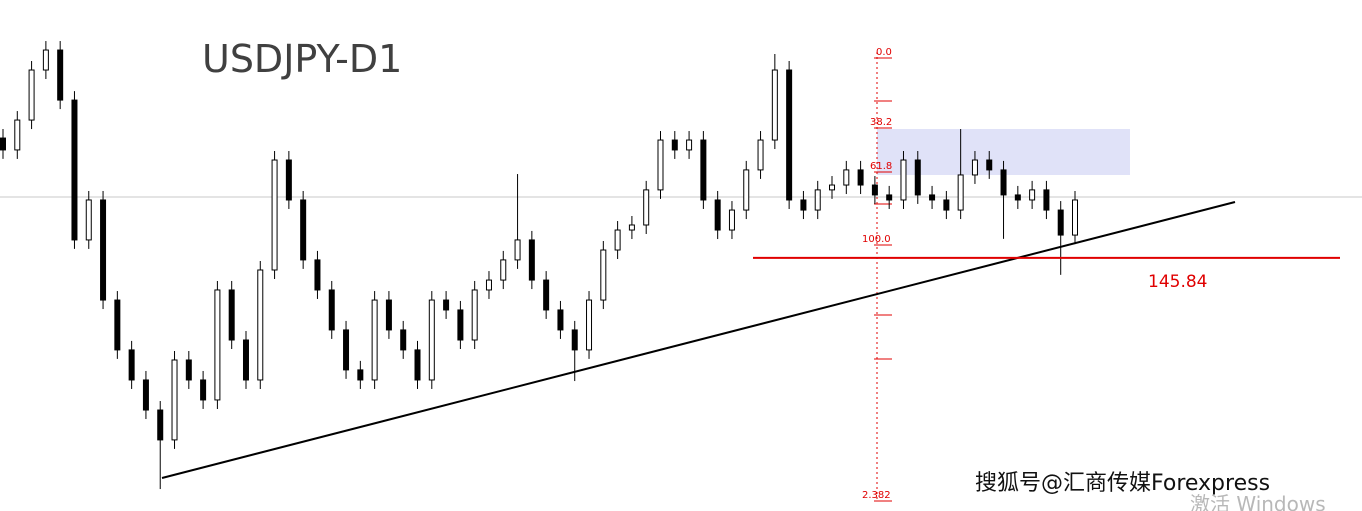  I want to click on fib-label: 2.382, so click(876, 495).